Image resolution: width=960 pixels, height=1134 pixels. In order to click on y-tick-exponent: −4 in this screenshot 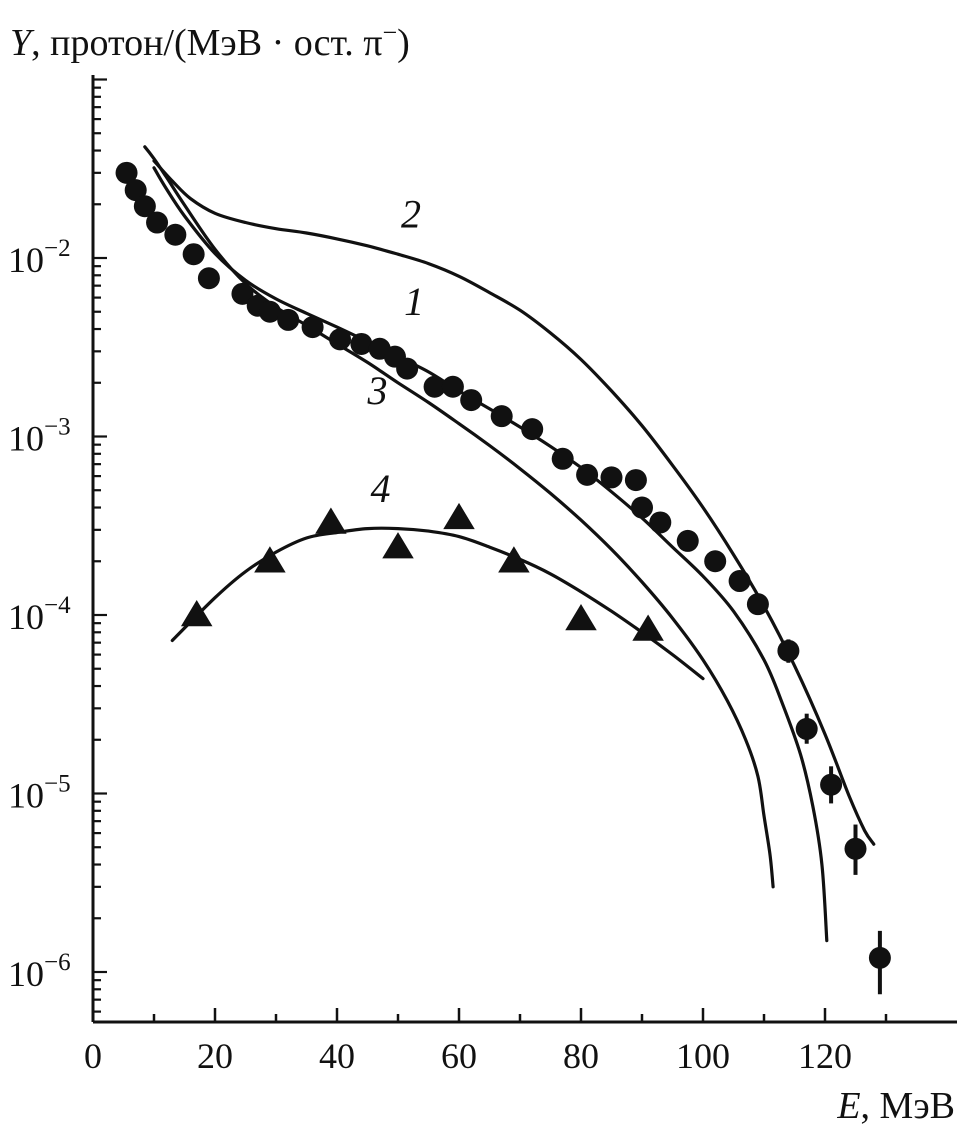, I will do `click(57, 605)`.